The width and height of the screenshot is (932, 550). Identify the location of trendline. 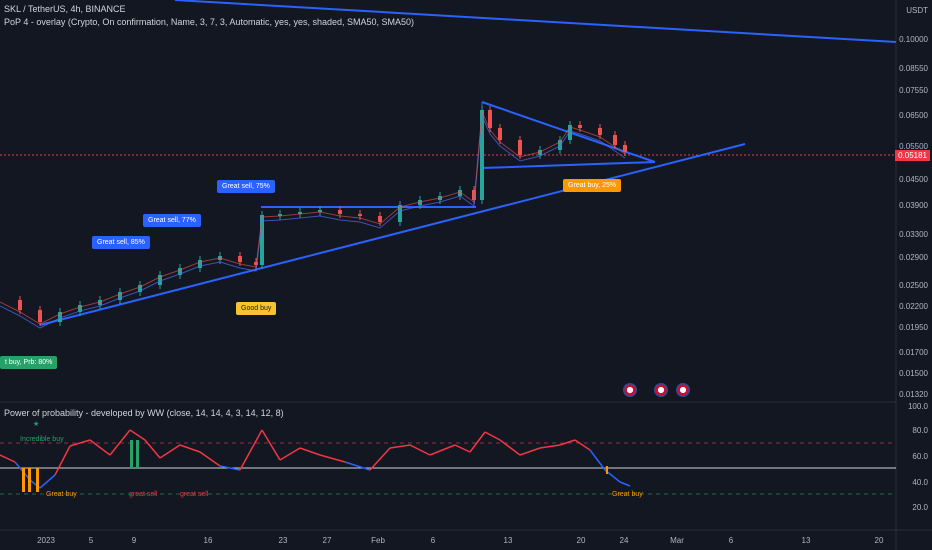
(535, 21).